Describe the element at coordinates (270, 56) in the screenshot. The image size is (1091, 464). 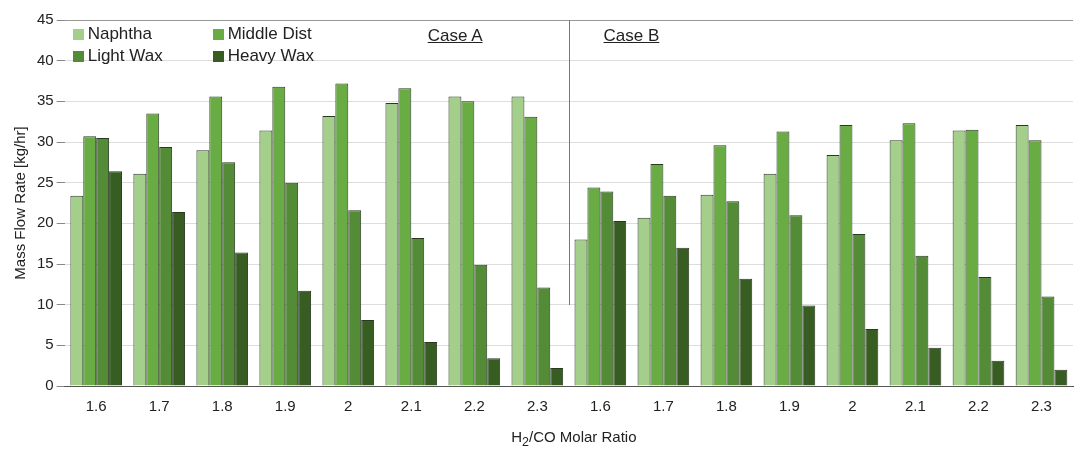
I see `legend-label: Heavy Wax` at that location.